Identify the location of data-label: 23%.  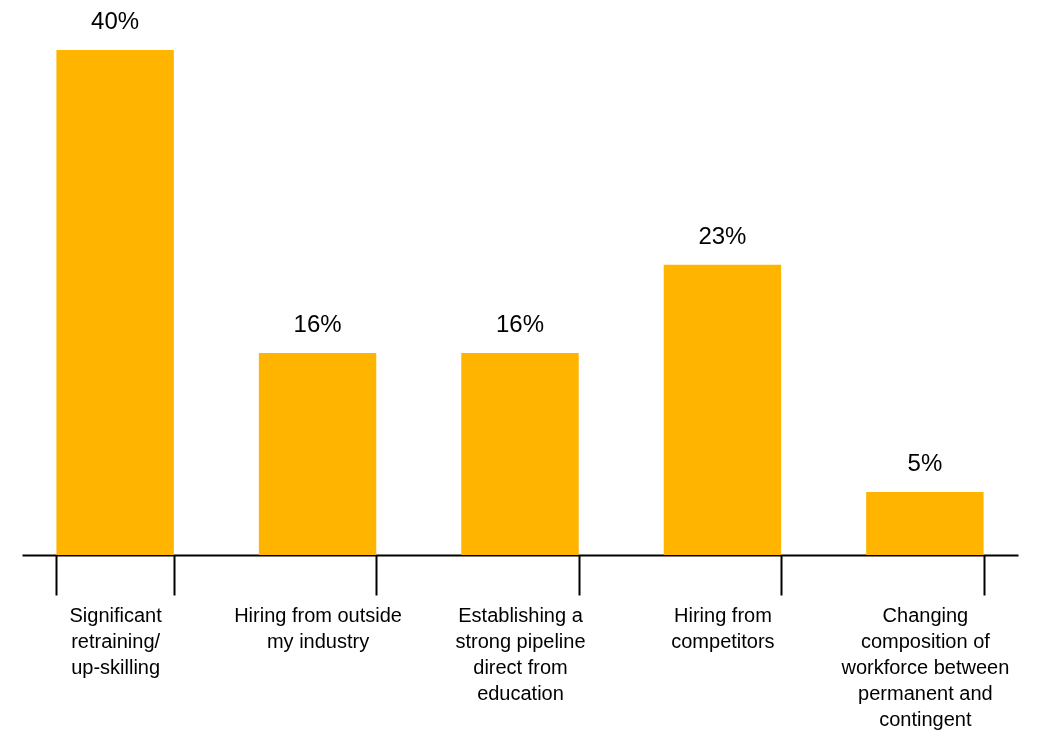
(722, 235).